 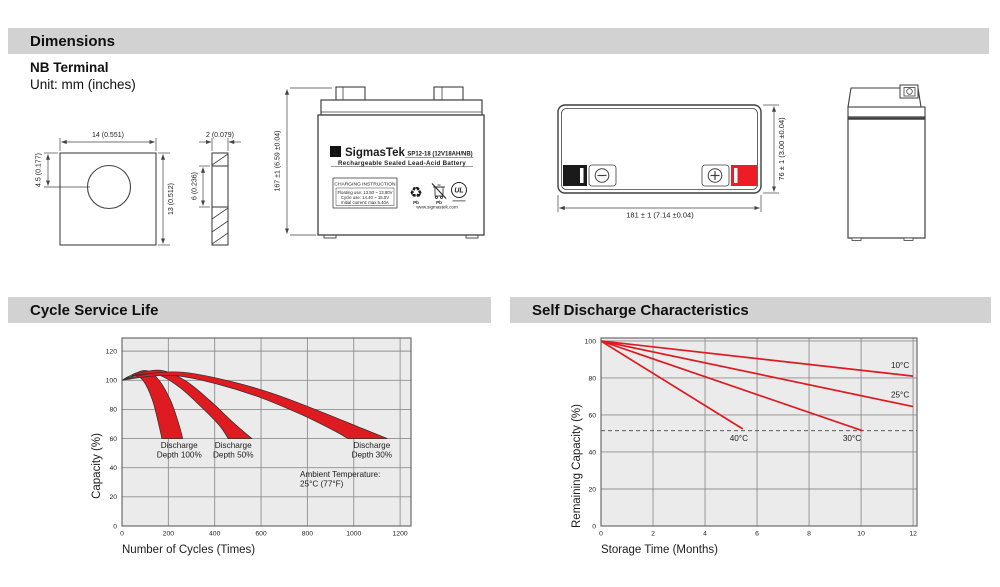 What do you see at coordinates (415, 193) in the screenshot?
I see `recycle-pb-icon: ♻` at bounding box center [415, 193].